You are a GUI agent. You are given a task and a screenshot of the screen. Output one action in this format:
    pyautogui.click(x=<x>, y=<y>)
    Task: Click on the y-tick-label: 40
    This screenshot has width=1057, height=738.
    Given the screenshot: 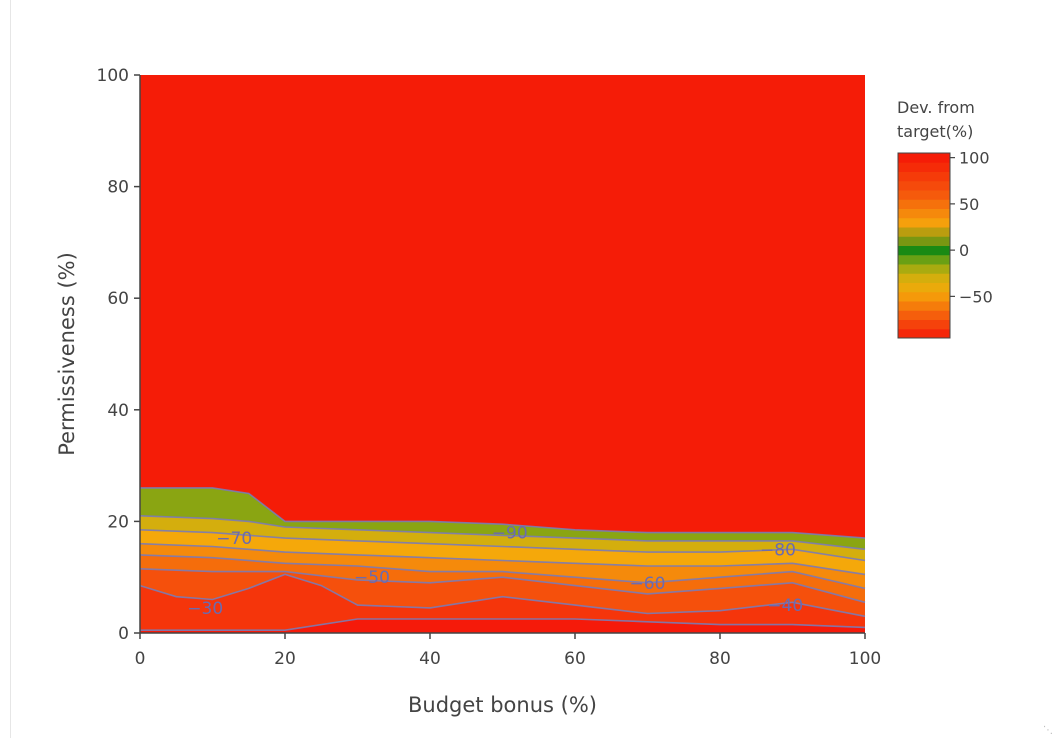 What is the action you would take?
    pyautogui.click(x=118, y=411)
    